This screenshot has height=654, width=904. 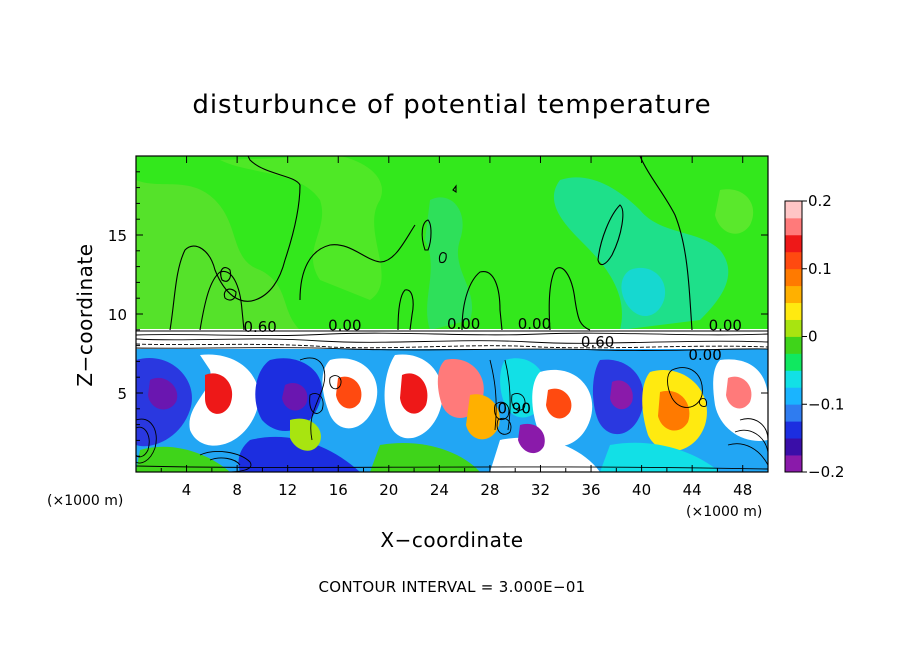 I want to click on x-tick-label: 36, so click(x=590, y=490).